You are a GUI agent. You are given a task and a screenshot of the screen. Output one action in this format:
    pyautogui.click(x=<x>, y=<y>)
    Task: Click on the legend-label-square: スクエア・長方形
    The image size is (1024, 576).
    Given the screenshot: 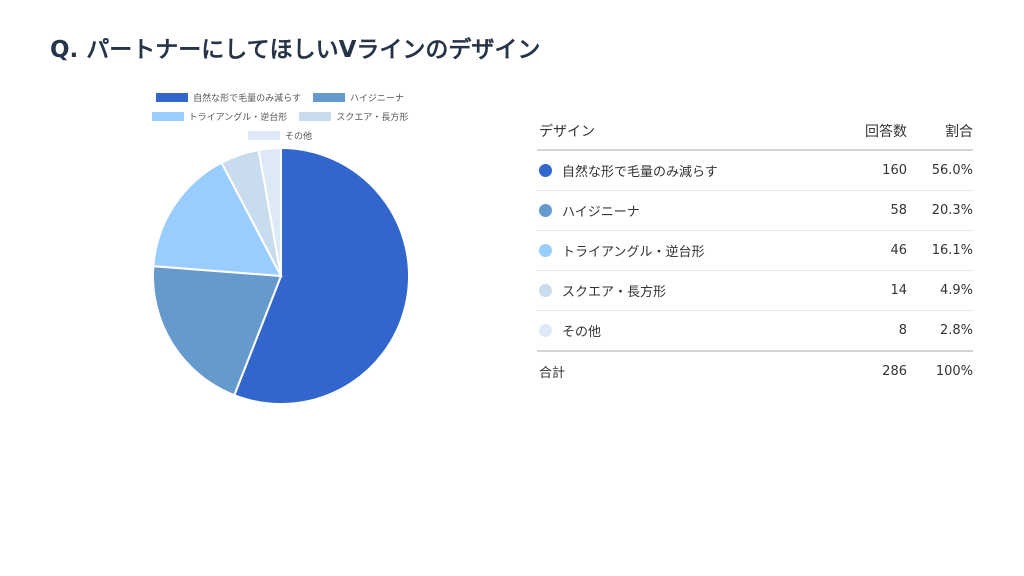 What is the action you would take?
    pyautogui.click(x=372, y=118)
    